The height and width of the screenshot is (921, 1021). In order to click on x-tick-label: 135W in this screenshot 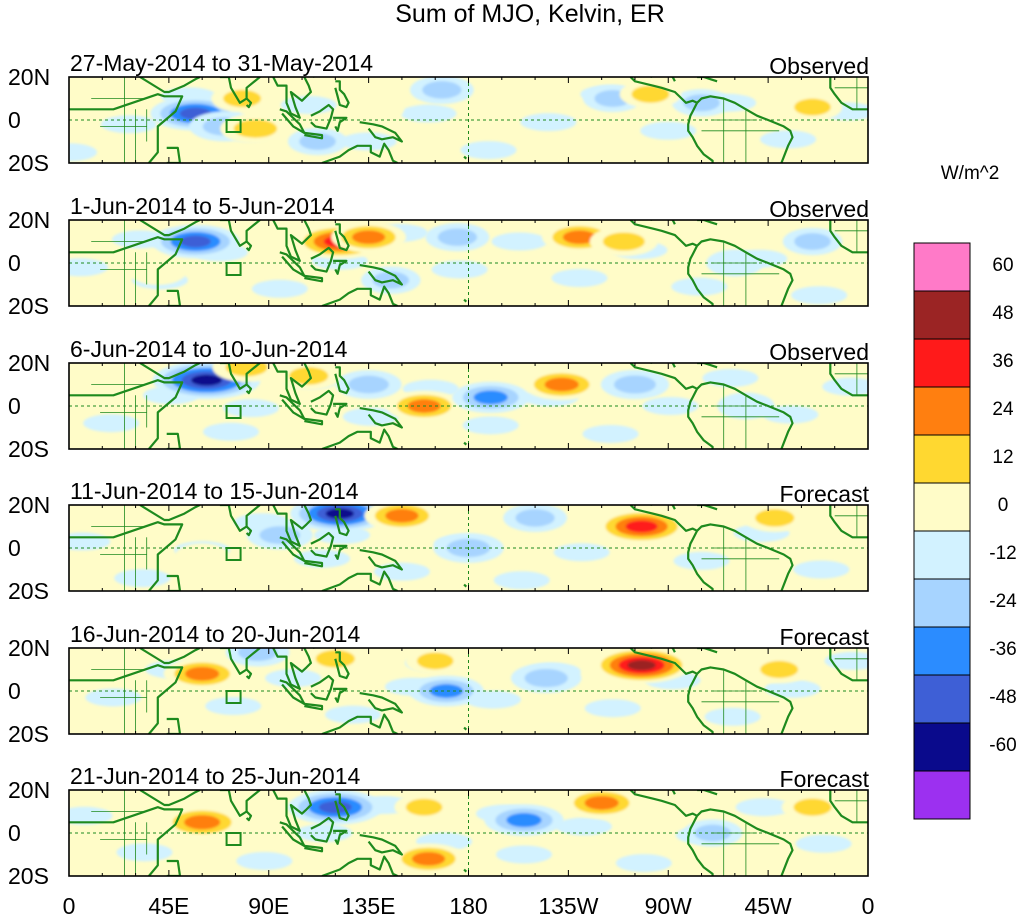, I will do `click(568, 906)`.